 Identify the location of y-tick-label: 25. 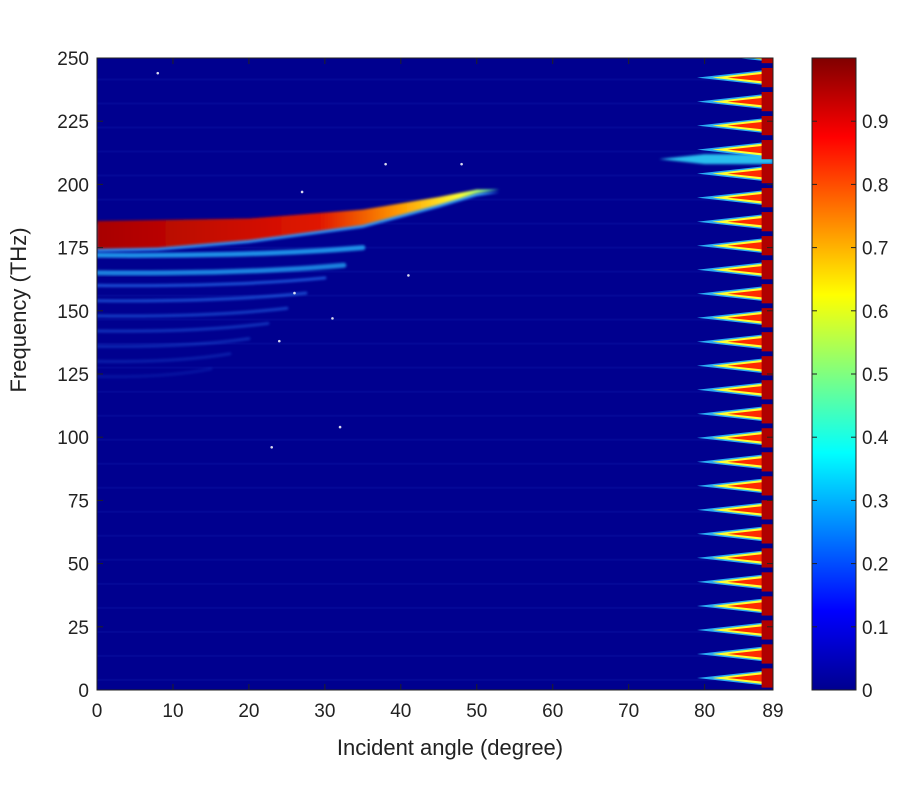
(78, 628).